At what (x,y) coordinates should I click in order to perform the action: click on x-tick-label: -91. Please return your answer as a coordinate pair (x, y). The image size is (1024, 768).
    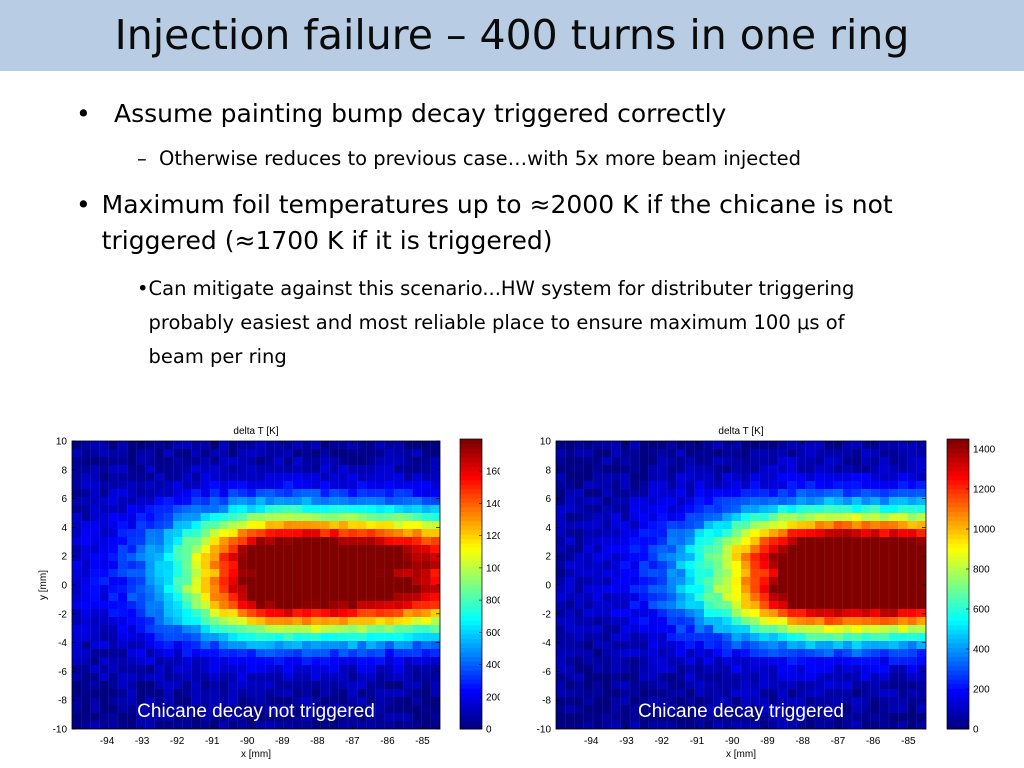
    Looking at the image, I should click on (212, 741).